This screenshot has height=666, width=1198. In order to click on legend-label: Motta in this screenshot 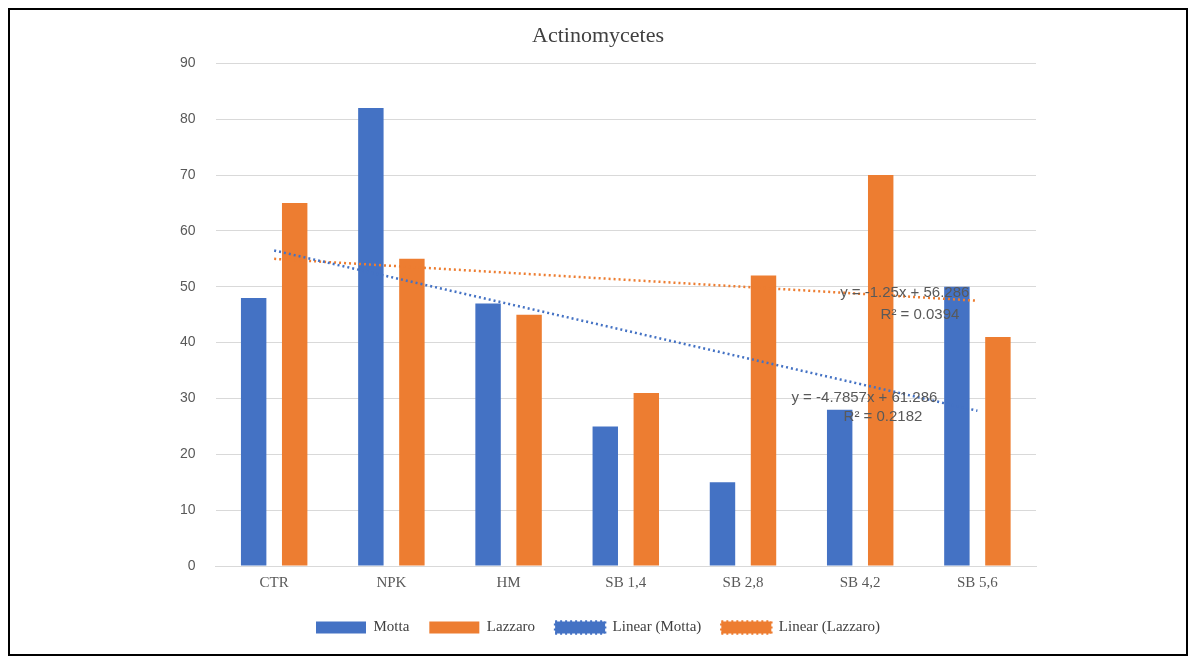, I will do `click(391, 626)`.